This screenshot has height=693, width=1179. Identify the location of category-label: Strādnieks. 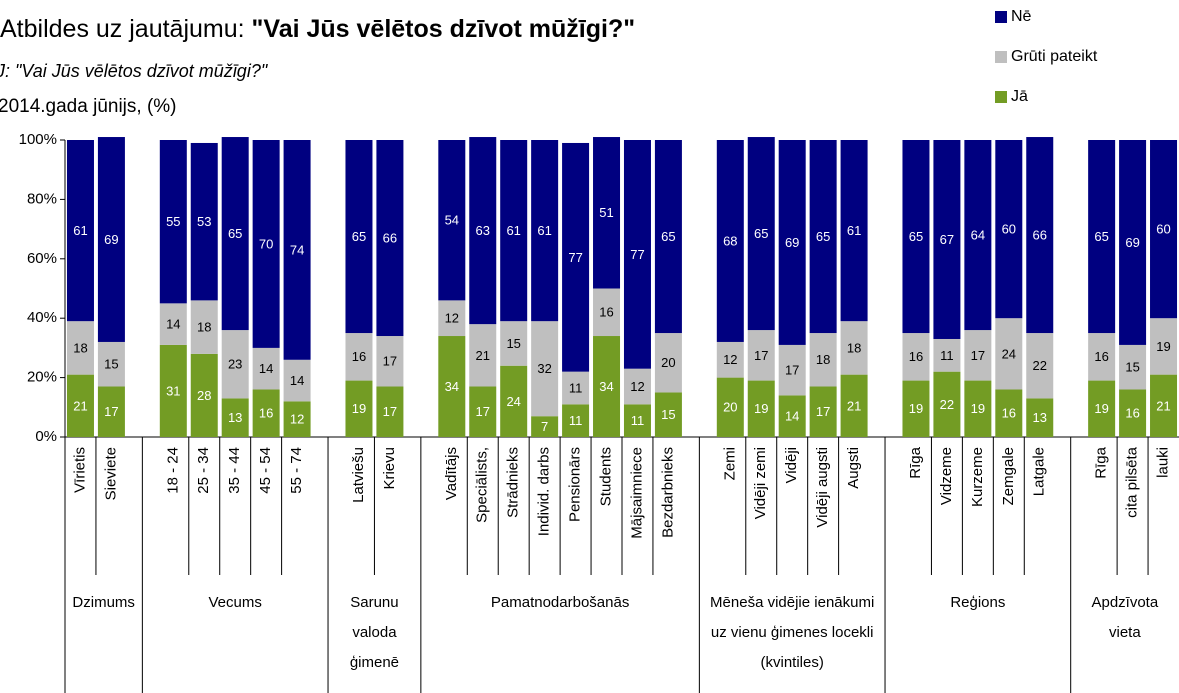
(513, 482).